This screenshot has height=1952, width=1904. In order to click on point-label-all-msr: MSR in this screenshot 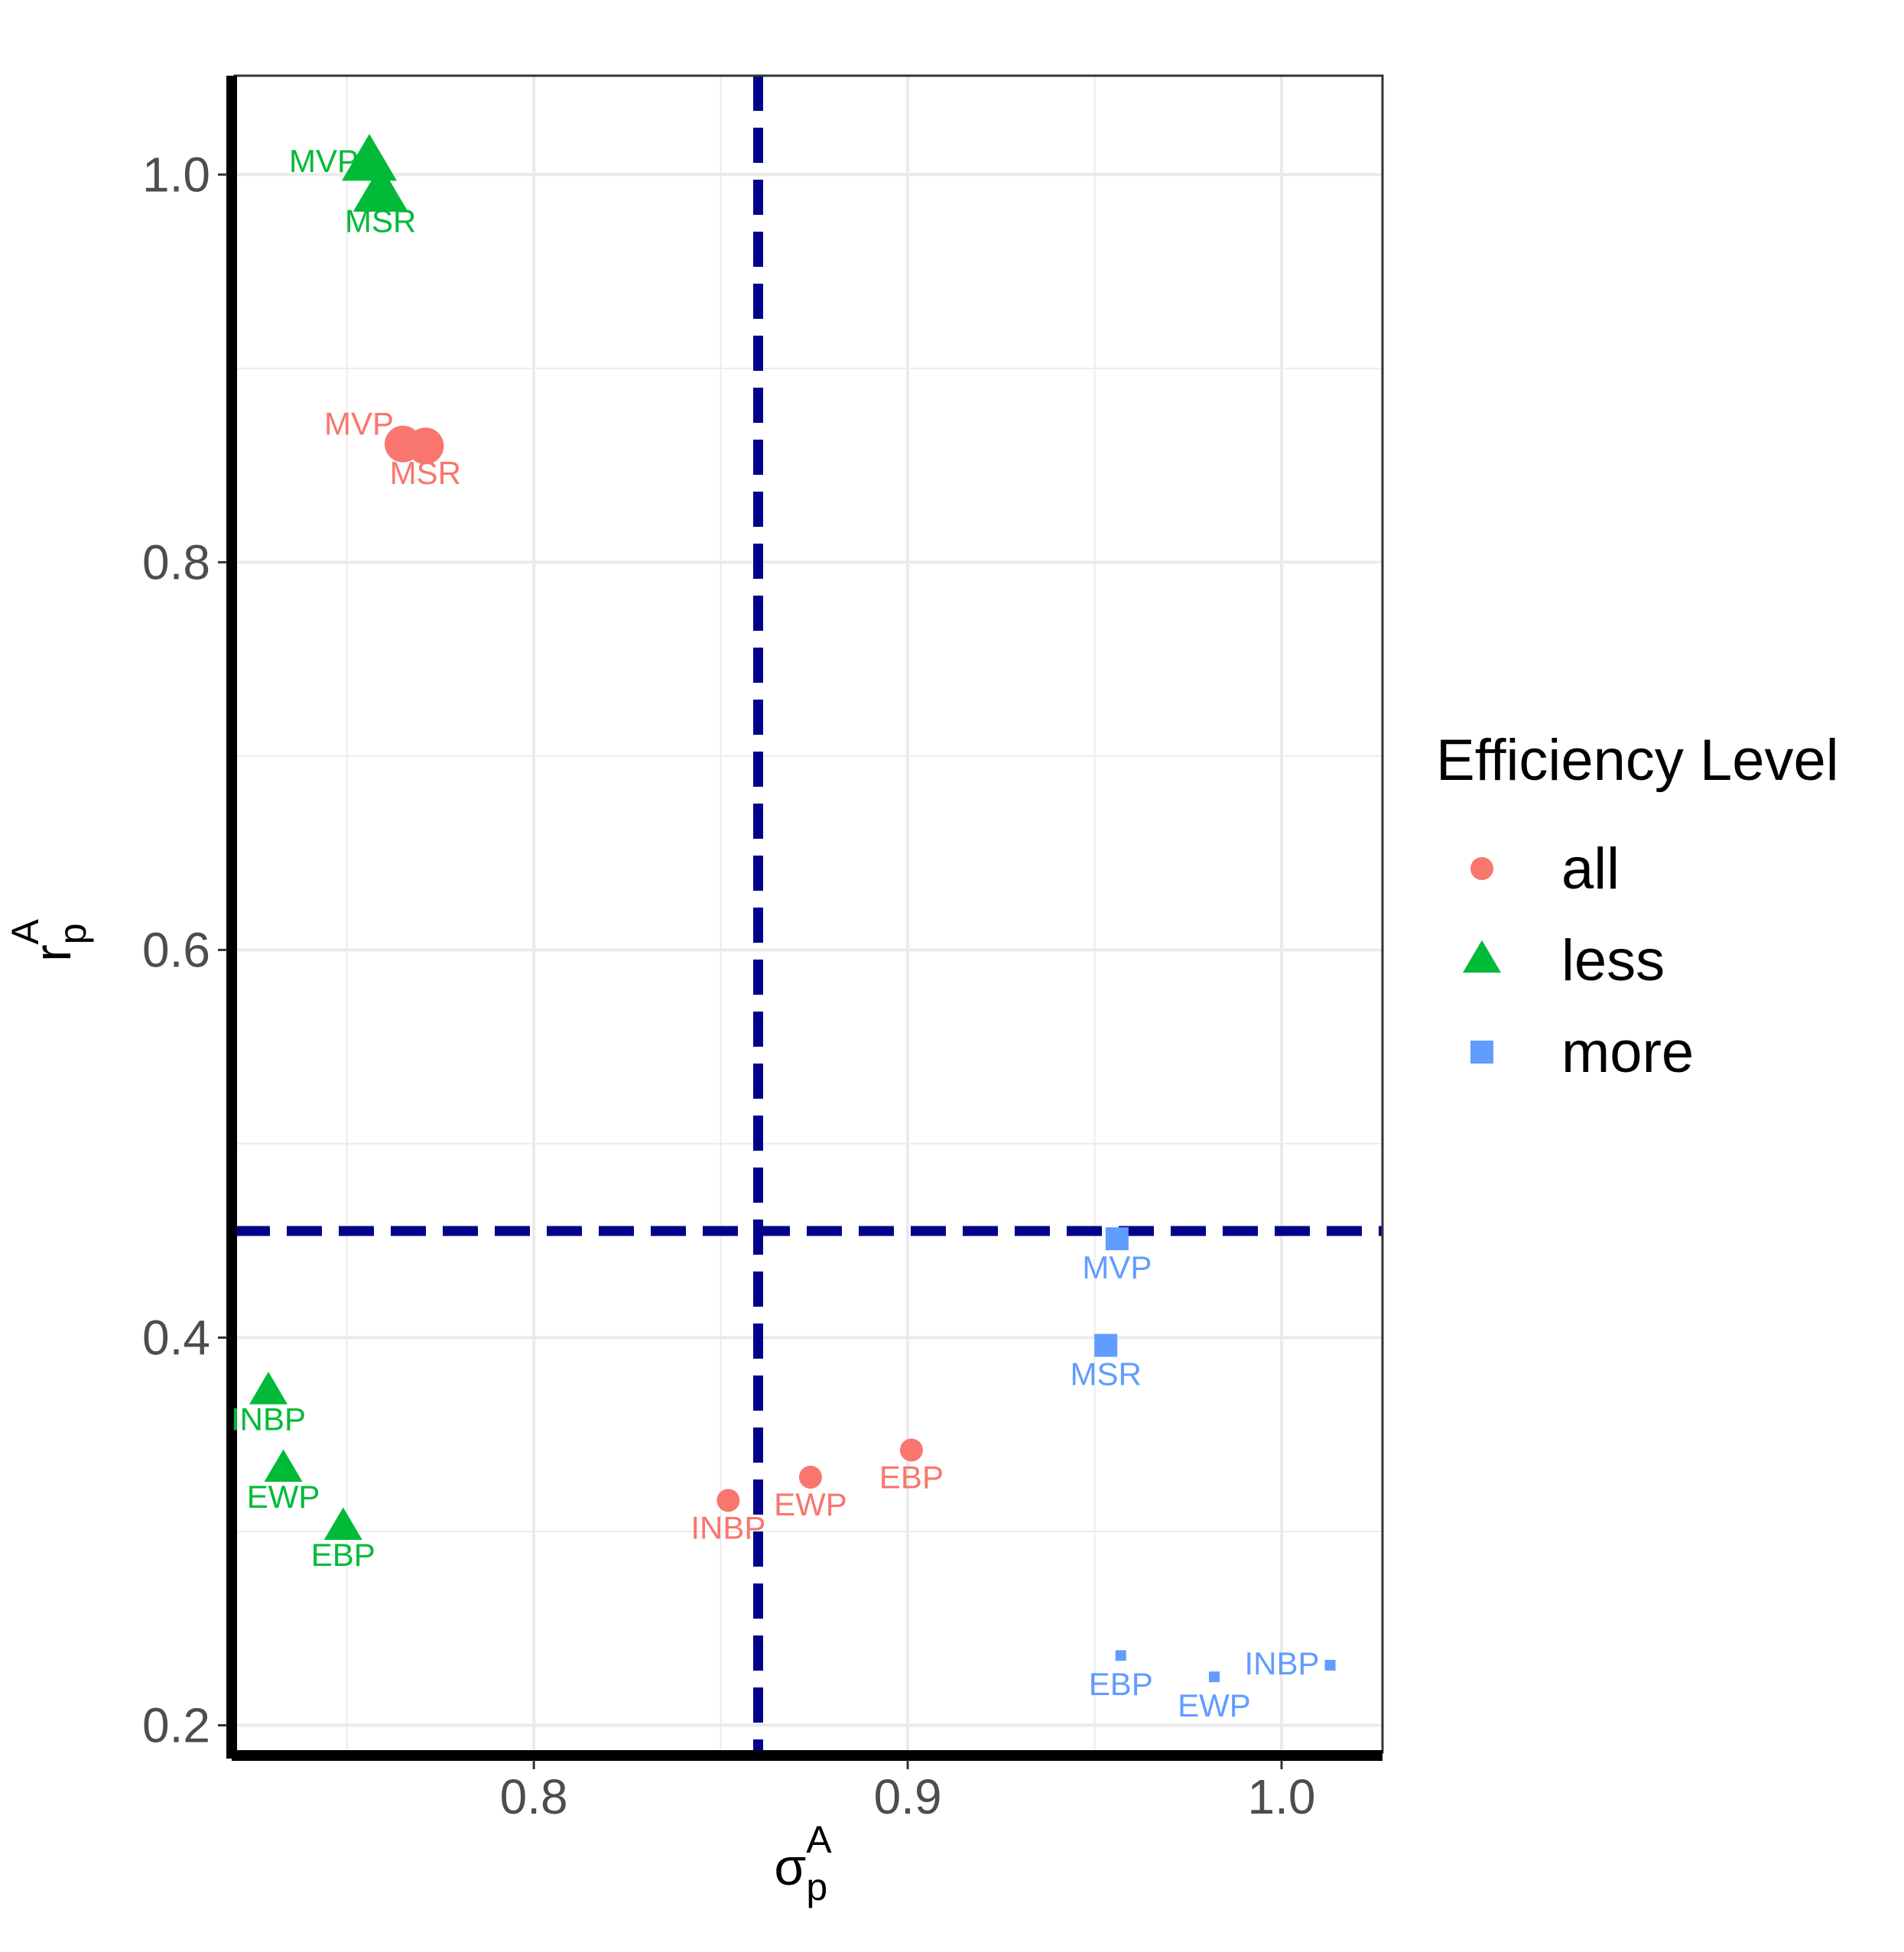, I will do `click(426, 473)`.